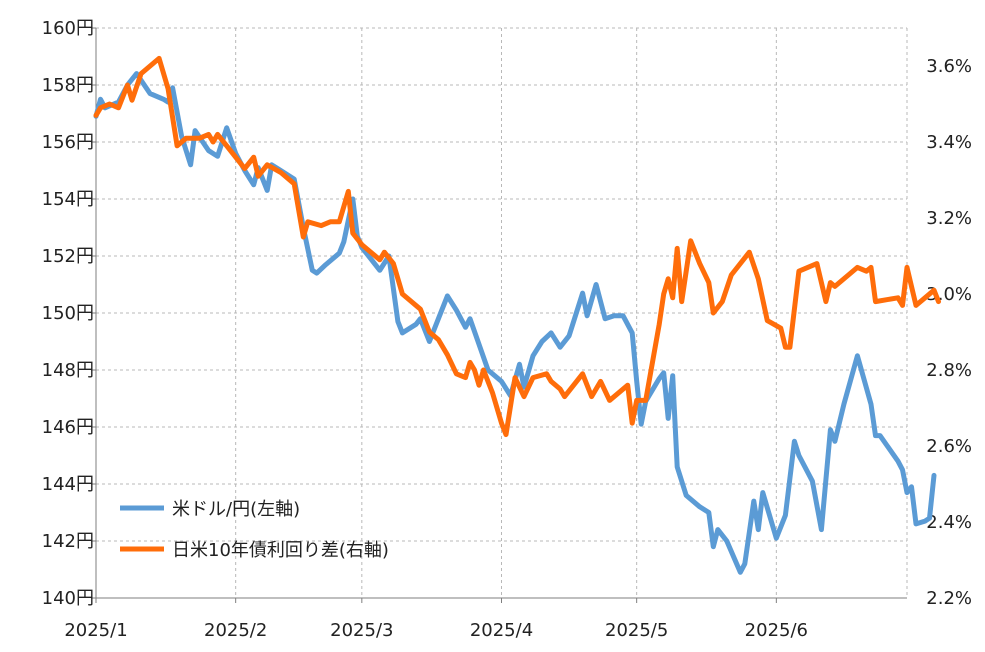  I want to click on left-tick-label: 142円, so click(68, 541).